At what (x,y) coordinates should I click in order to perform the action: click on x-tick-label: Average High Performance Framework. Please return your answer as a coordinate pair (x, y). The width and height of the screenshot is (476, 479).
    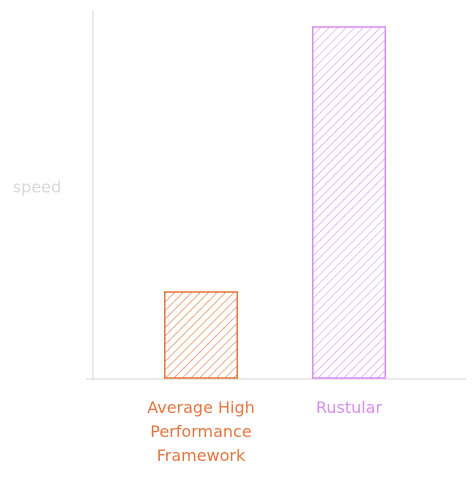
    Looking at the image, I should click on (201, 431).